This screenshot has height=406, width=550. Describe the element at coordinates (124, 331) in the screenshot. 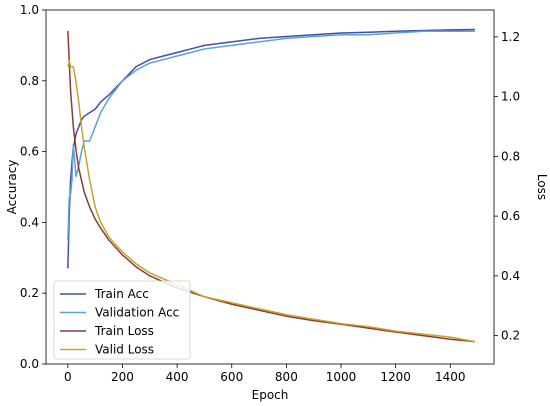

I see `legend-label-2: Train Loss` at that location.